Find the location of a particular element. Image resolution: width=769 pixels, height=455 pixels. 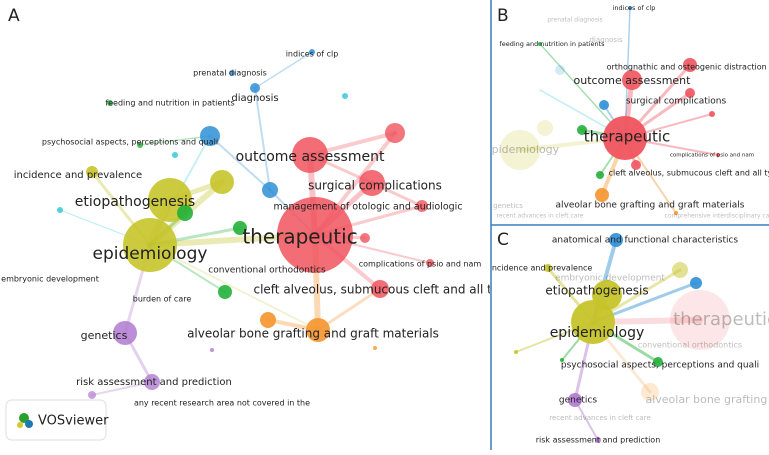

node-label: complications of psio and nam is located at coordinates (420, 264).